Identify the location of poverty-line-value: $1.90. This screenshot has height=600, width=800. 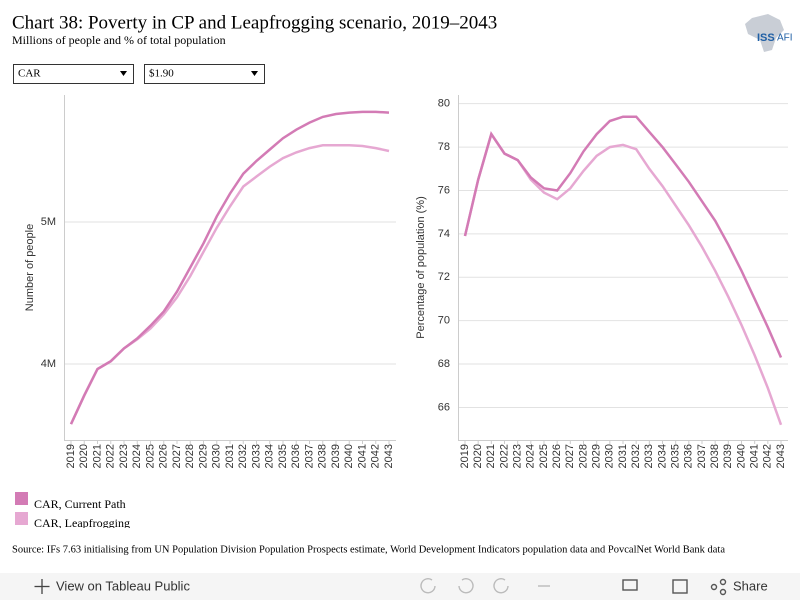
(161, 74).